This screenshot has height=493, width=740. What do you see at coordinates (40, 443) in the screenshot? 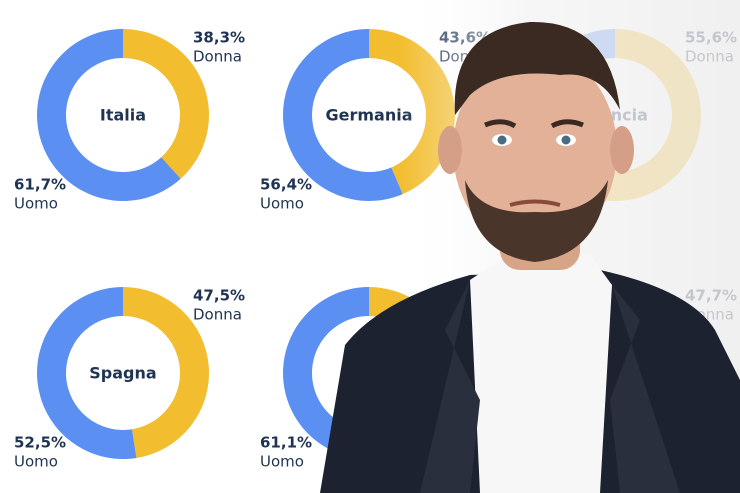
I see `value-label: 52,5%` at bounding box center [40, 443].